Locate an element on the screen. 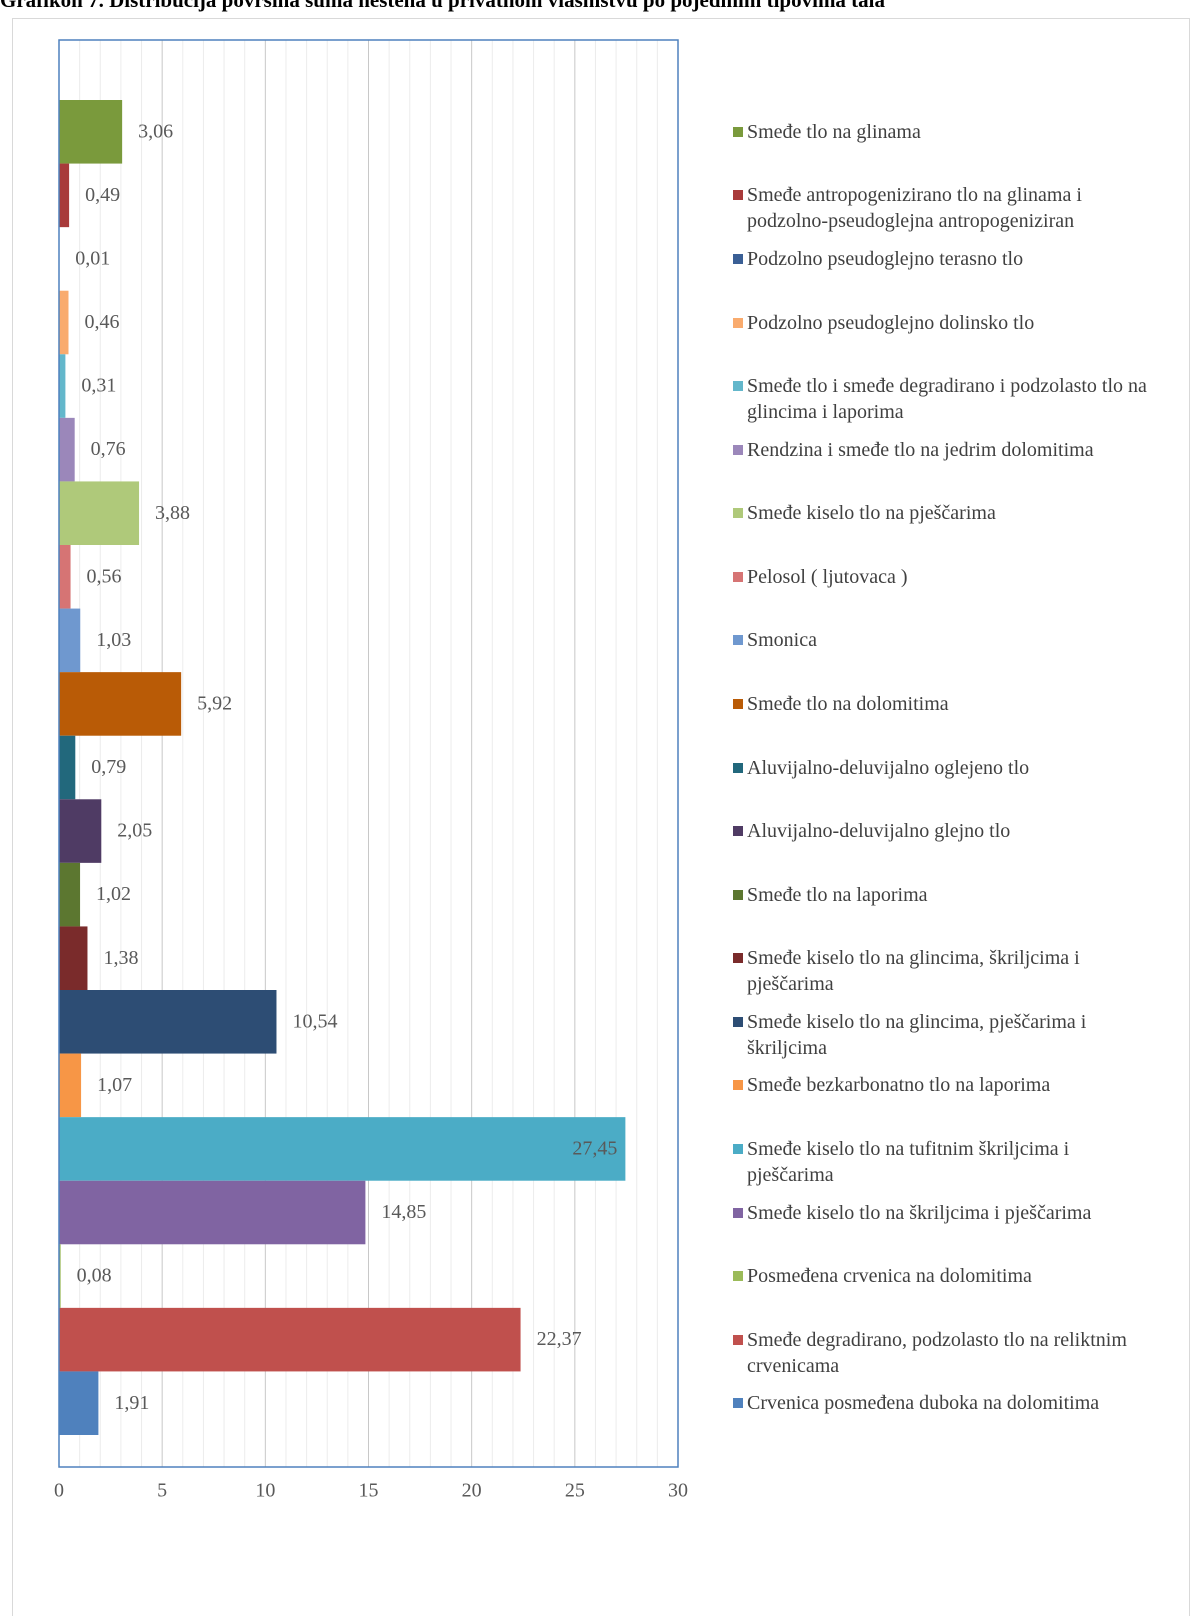 The width and height of the screenshot is (1203, 1616). legend-label: Smeđe kiselo tlo na pješčarima is located at coordinates (871, 513).